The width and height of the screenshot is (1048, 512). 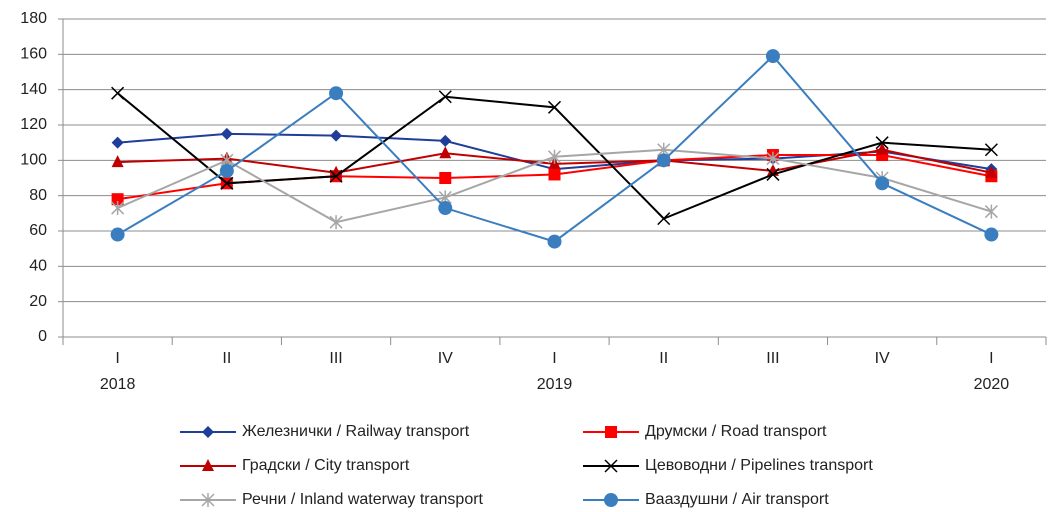 What do you see at coordinates (326, 465) in the screenshot?
I see `legend-label: Градски / City transport` at bounding box center [326, 465].